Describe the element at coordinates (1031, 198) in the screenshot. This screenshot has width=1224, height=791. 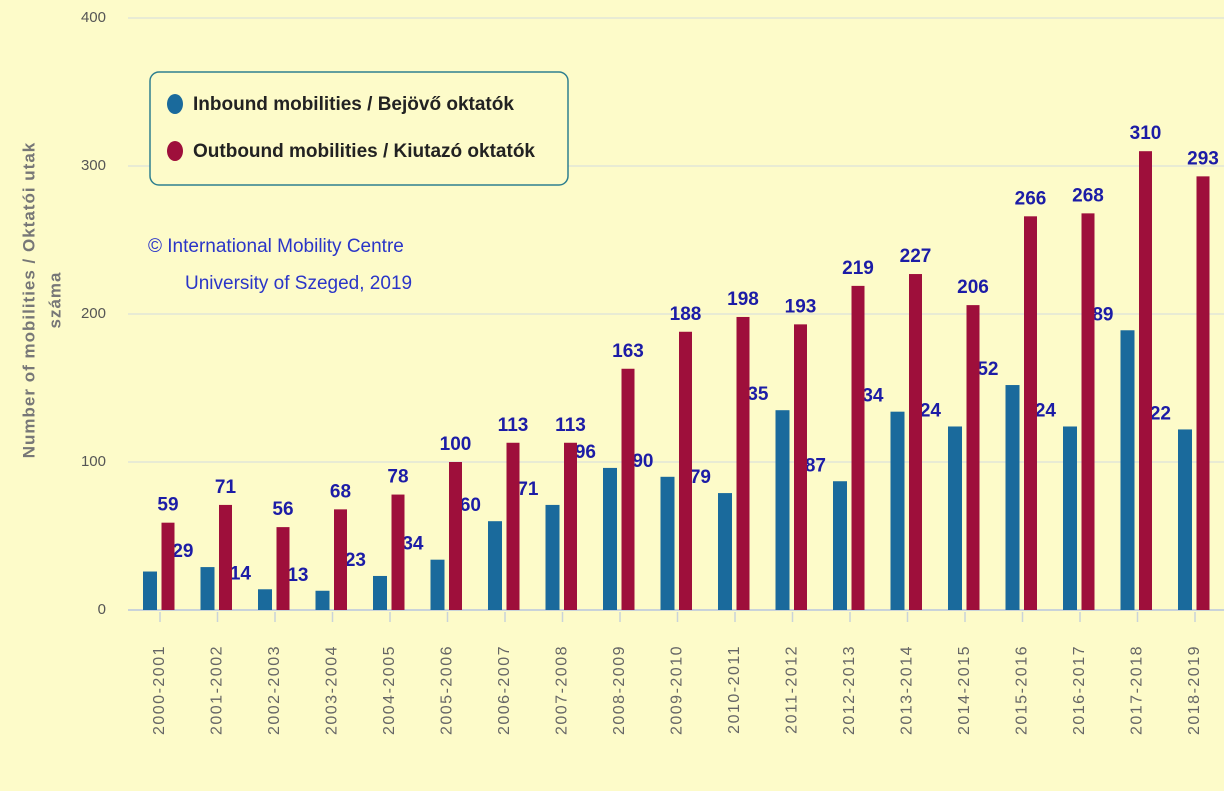
I see `data-label: 266` at that location.